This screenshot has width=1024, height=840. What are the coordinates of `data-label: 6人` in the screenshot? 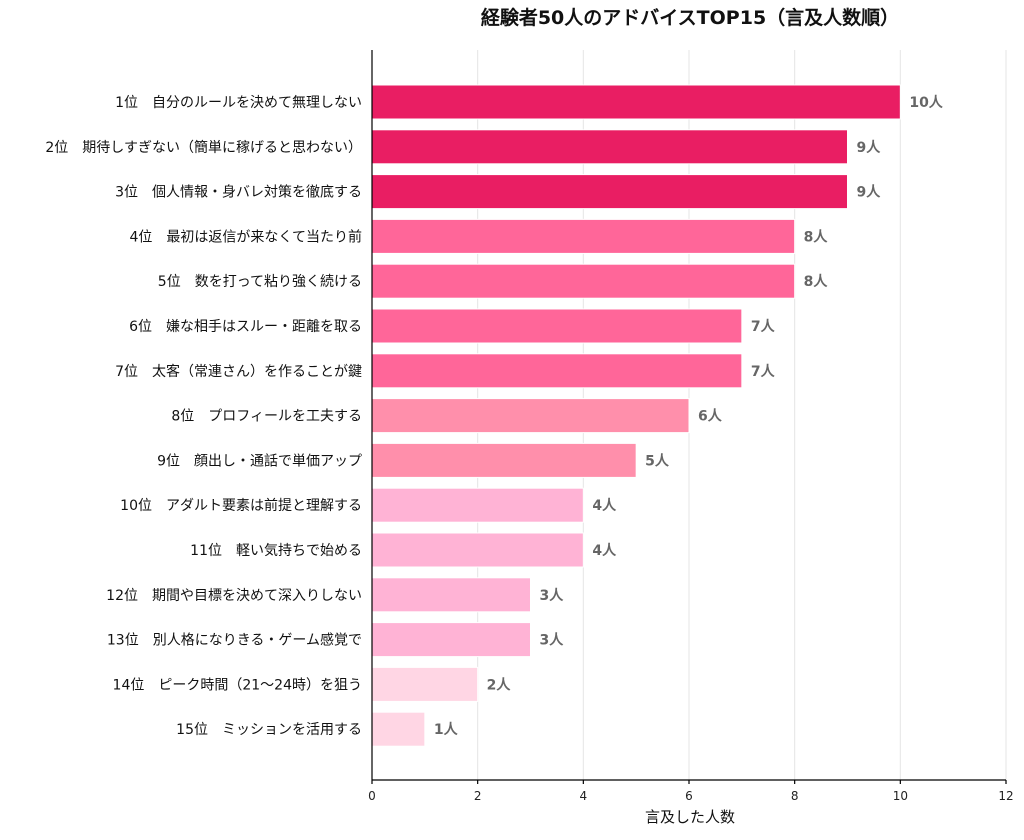 It's located at (710, 416).